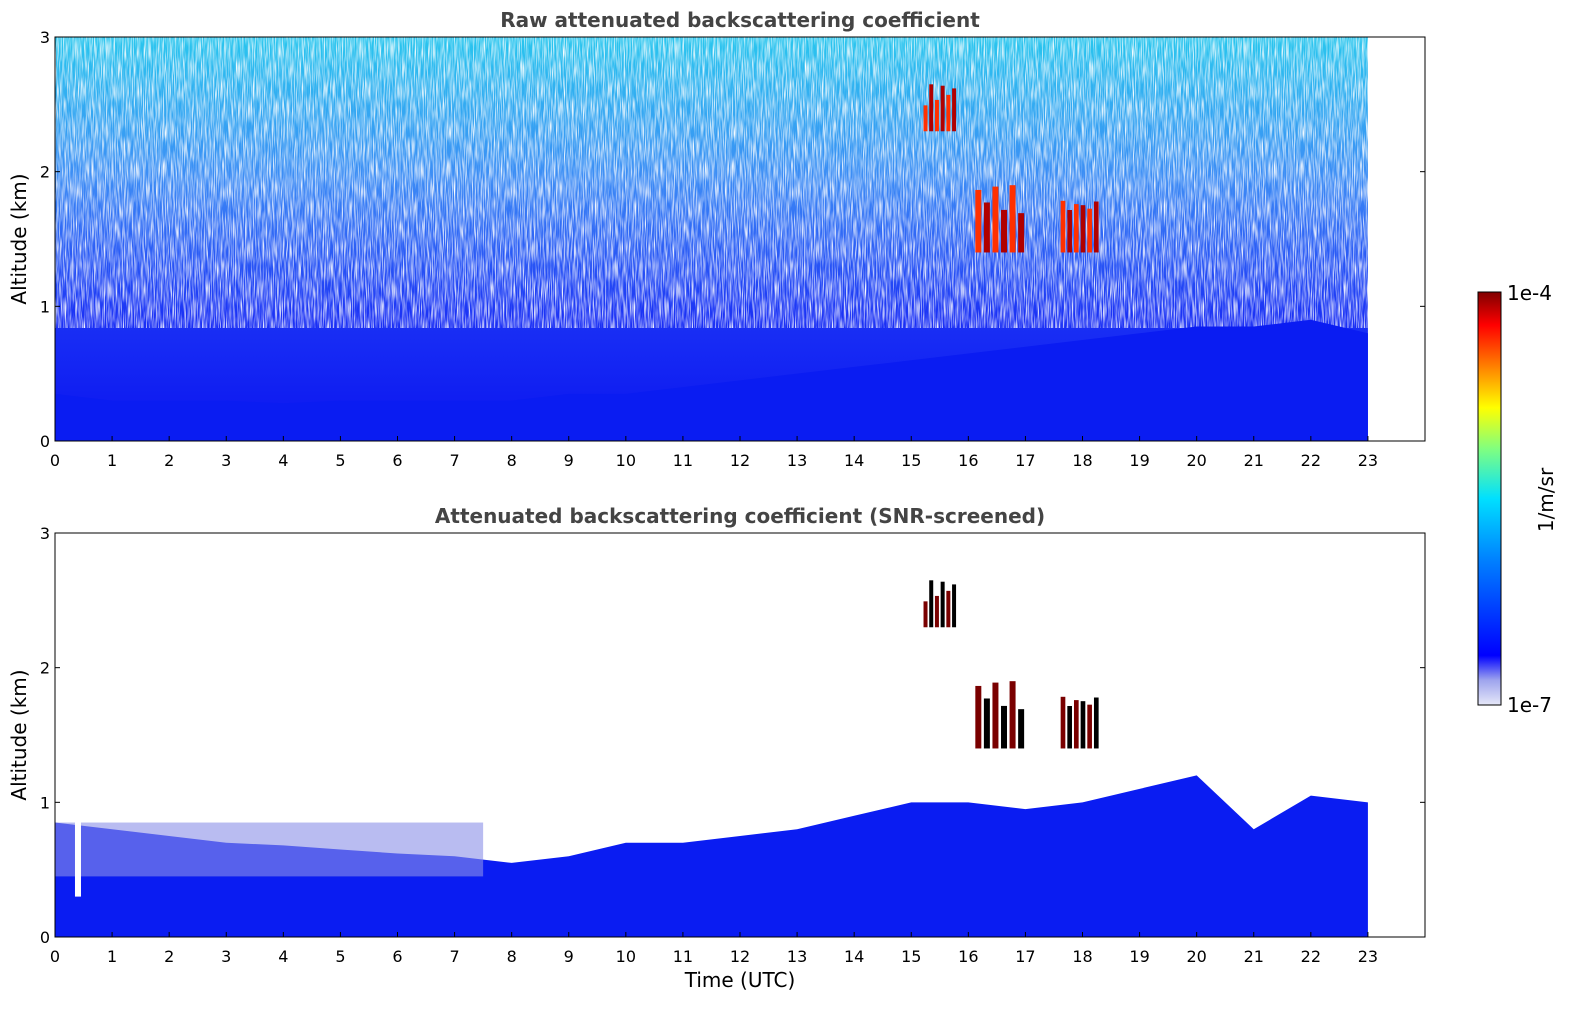  Describe the element at coordinates (1529, 705) in the screenshot. I see `colorbar-min-label: 1e-7` at that location.